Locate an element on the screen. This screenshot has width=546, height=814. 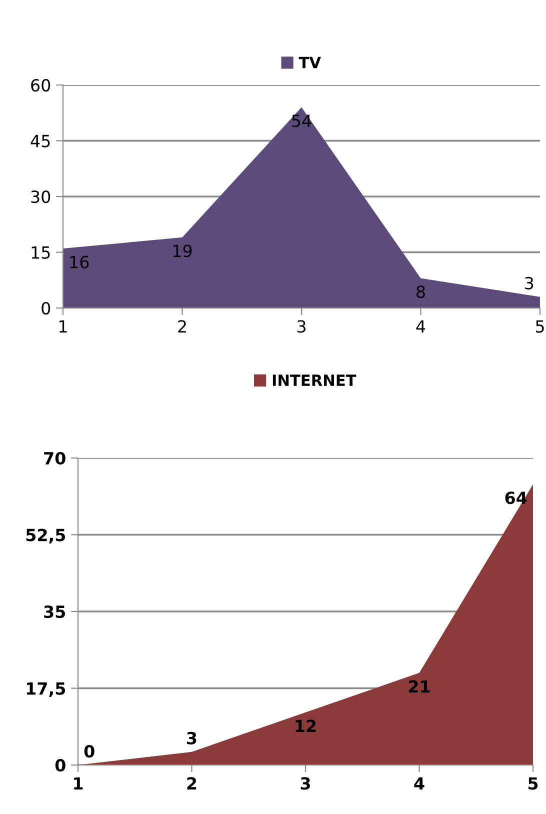
data-label: 0 is located at coordinates (89, 751).